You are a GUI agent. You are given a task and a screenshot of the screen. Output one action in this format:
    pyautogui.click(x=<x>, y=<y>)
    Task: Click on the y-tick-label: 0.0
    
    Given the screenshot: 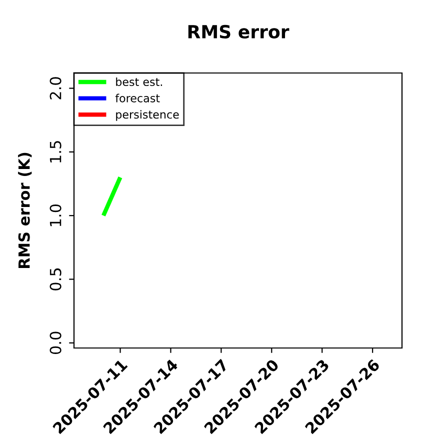 What is the action you would take?
    pyautogui.click(x=56, y=343)
    